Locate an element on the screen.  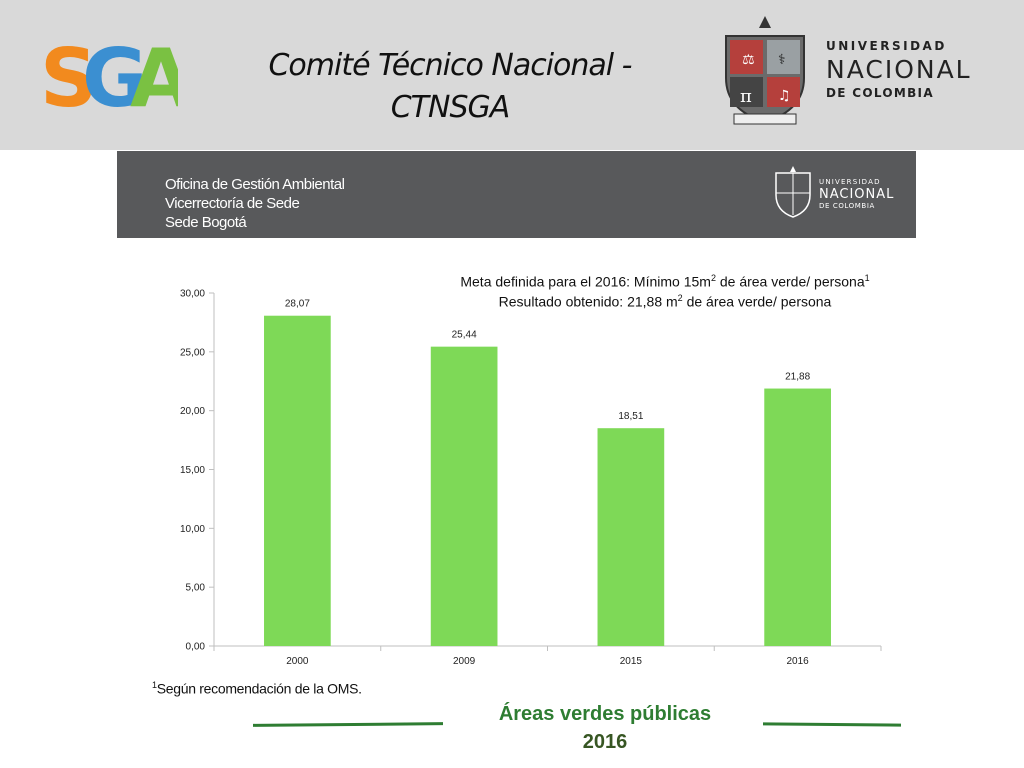
footnote-marker: 1 is located at coordinates (154, 685).